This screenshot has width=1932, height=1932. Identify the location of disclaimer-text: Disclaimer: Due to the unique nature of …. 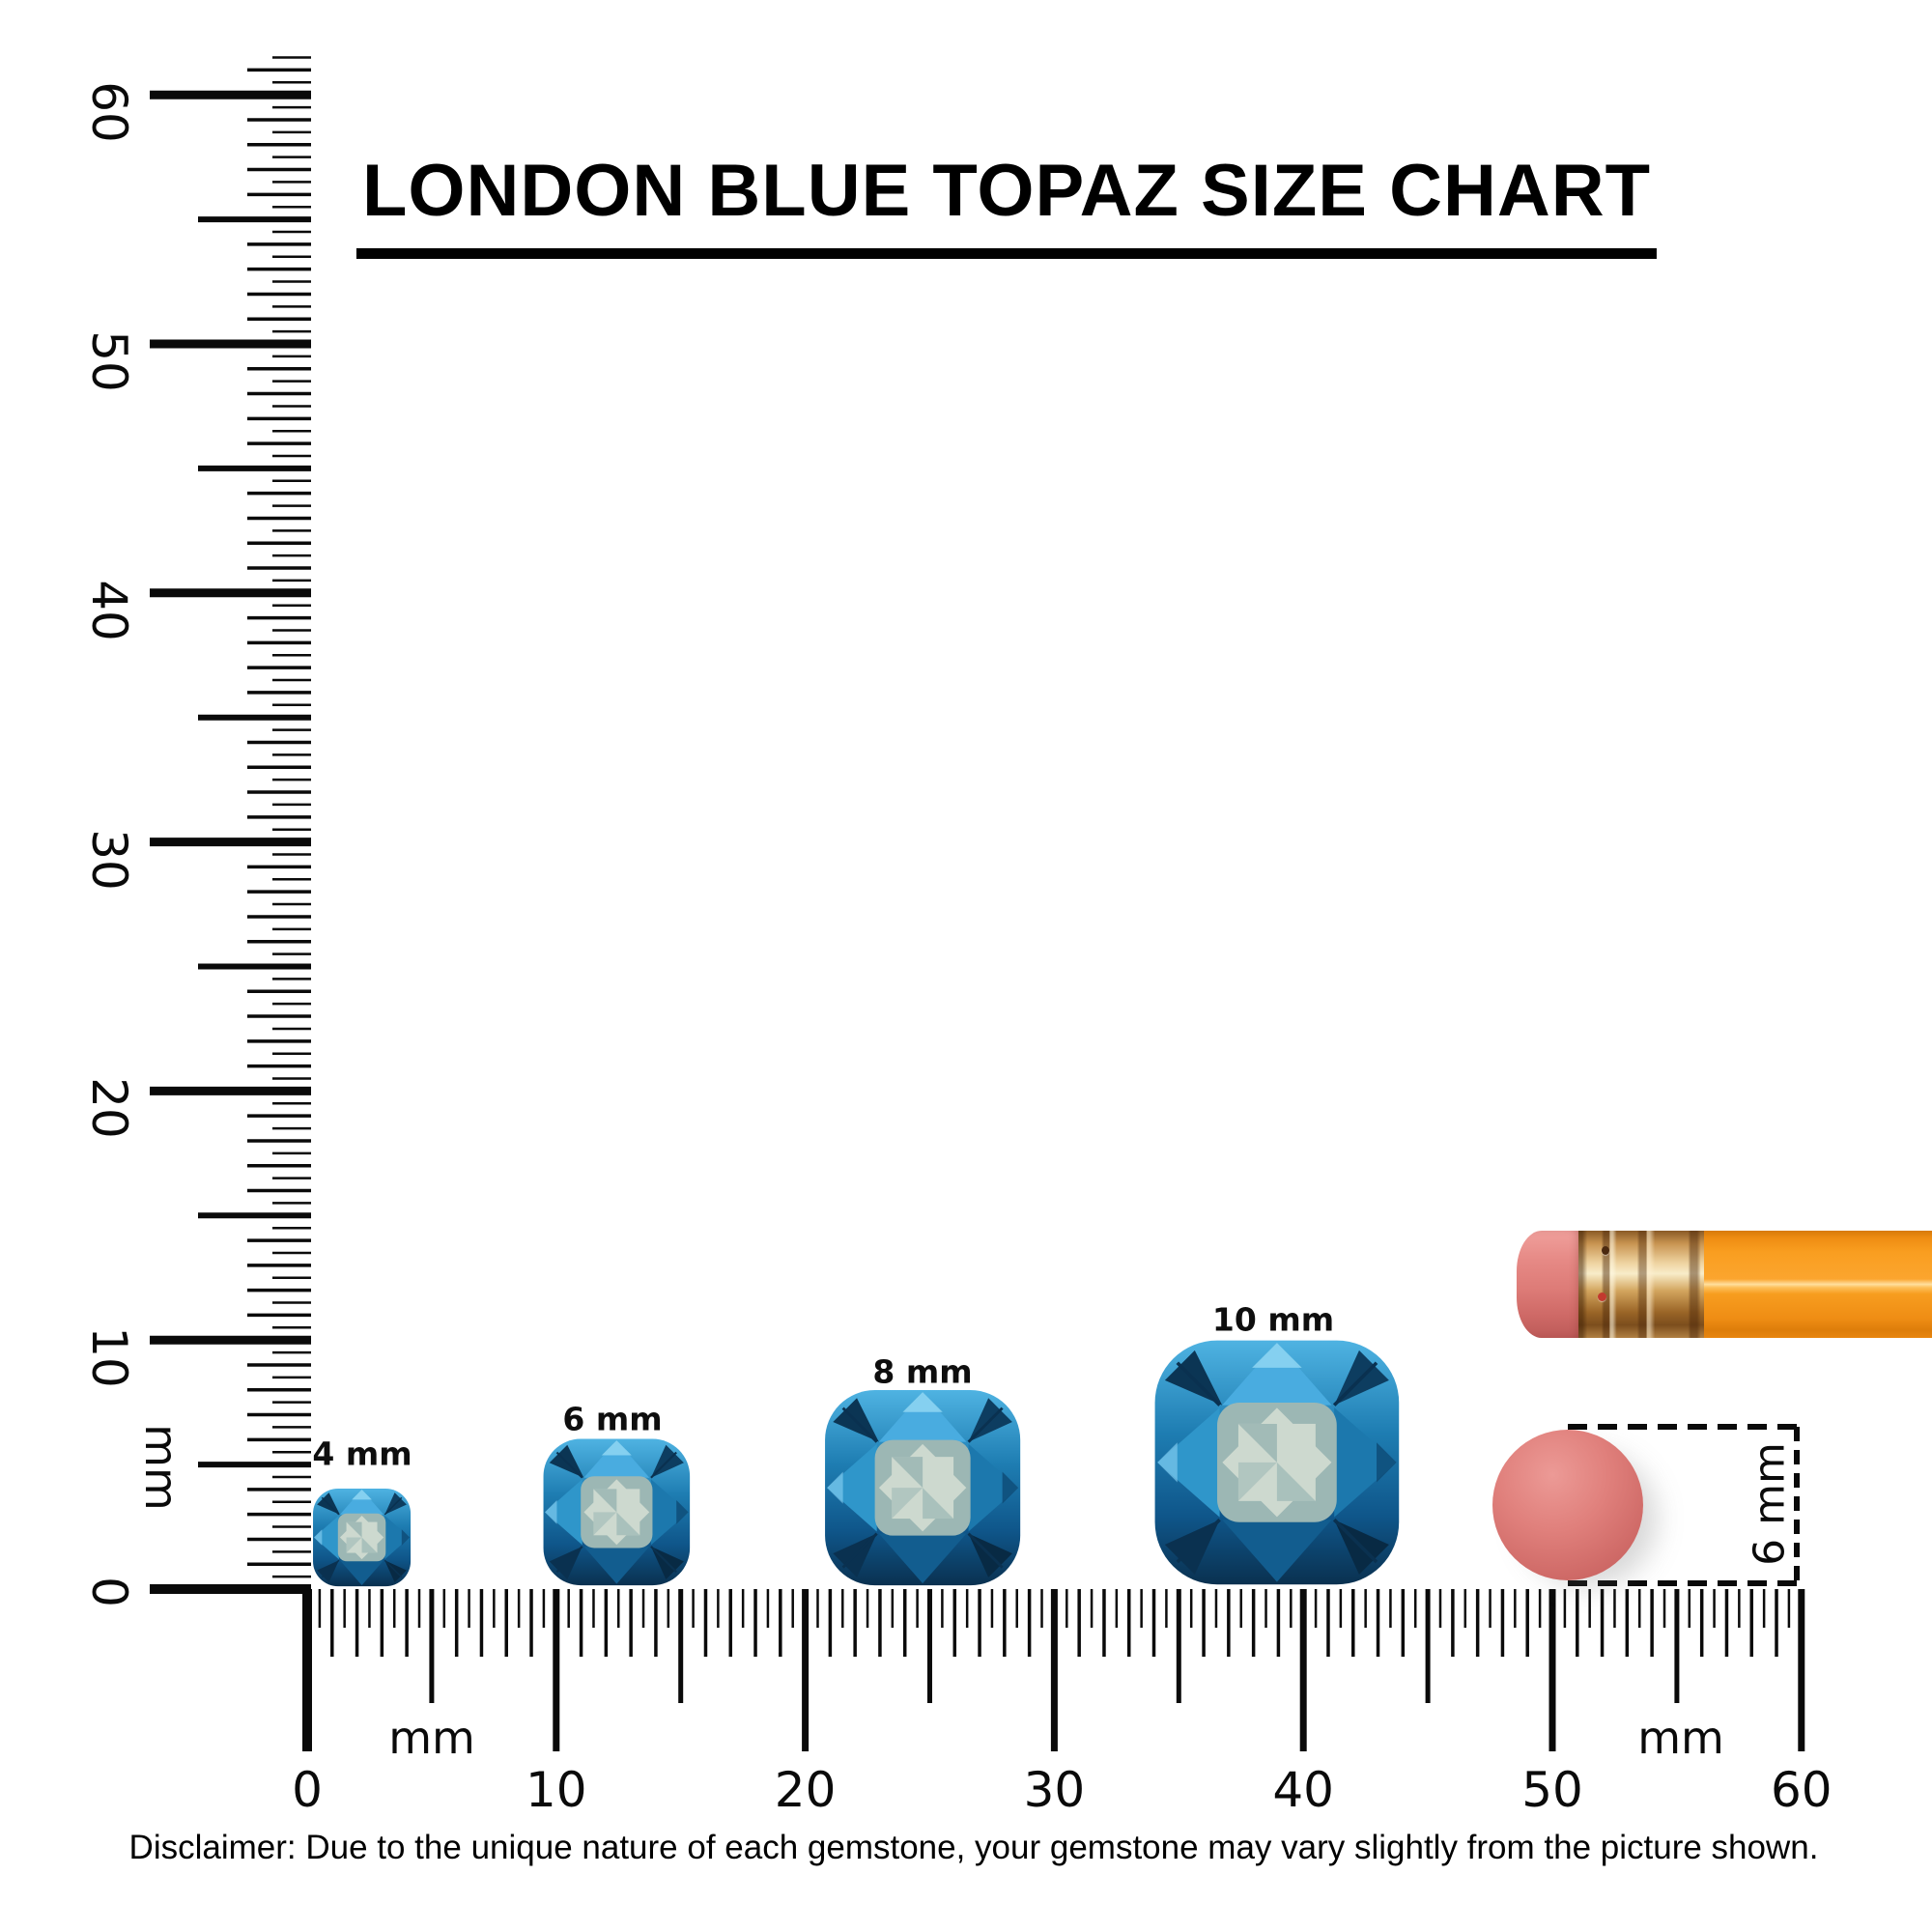
(973, 1847).